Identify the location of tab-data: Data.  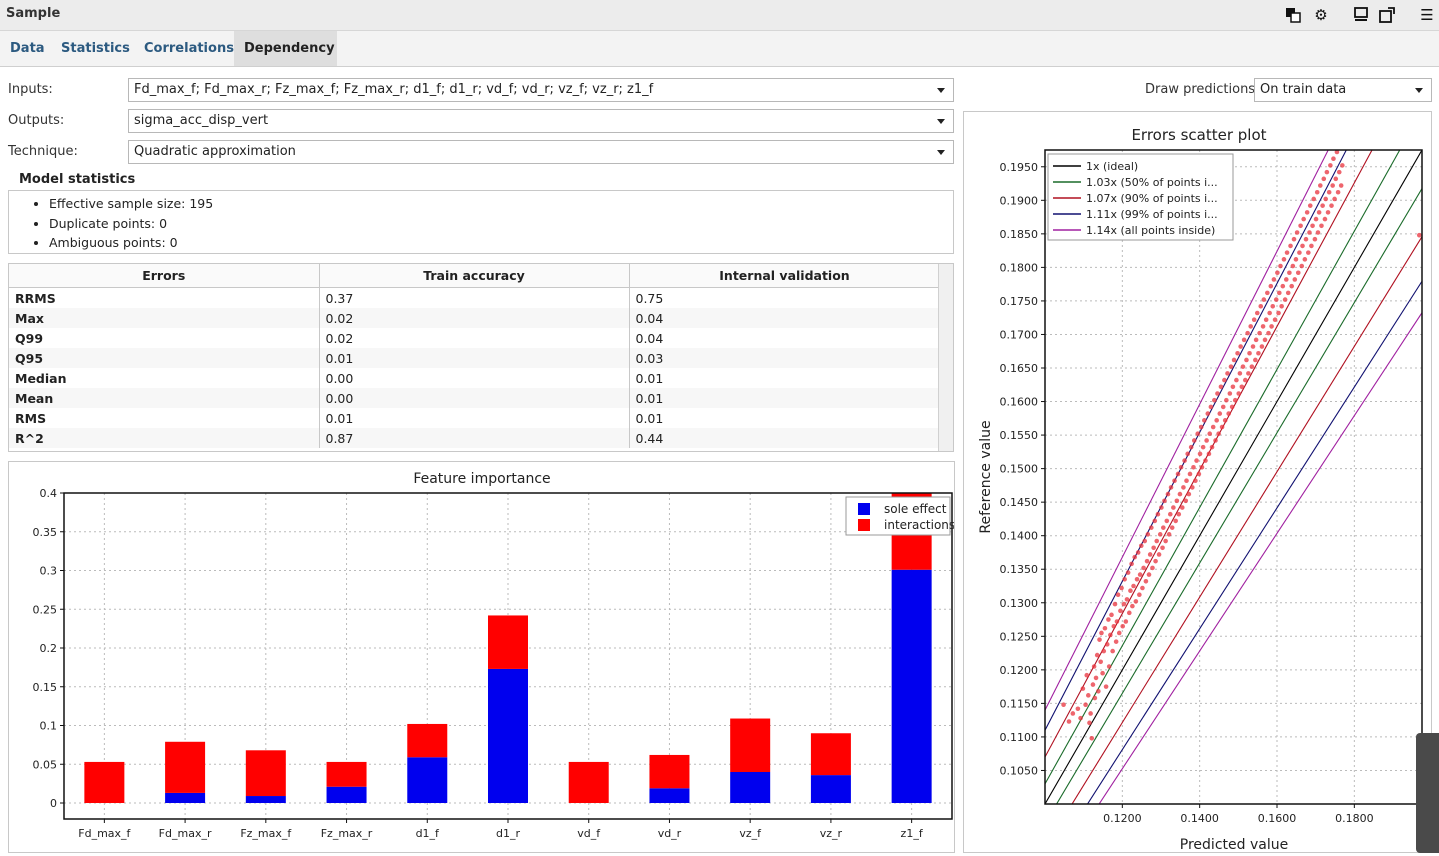
(27, 48).